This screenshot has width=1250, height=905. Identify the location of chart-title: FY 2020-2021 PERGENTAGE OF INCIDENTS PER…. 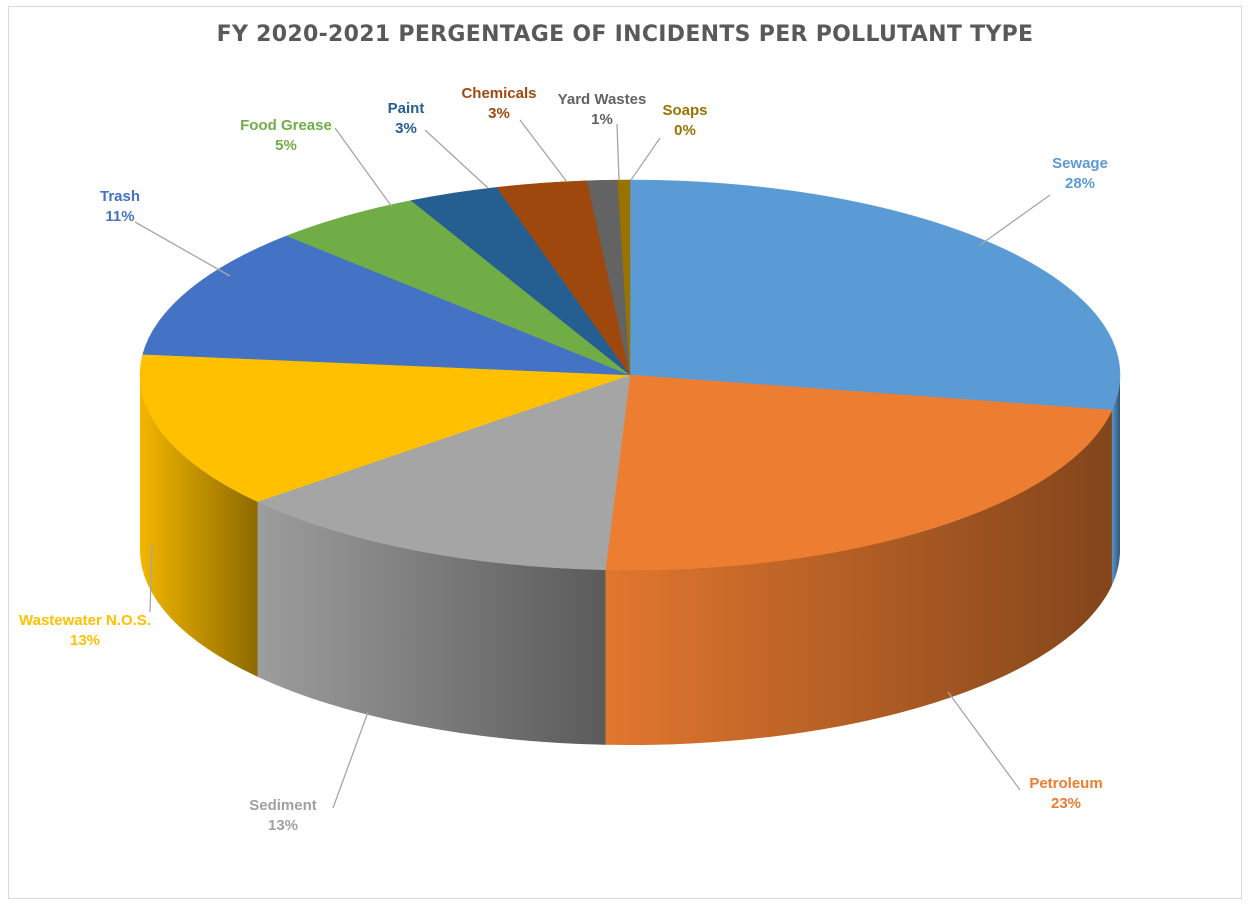
(625, 34).